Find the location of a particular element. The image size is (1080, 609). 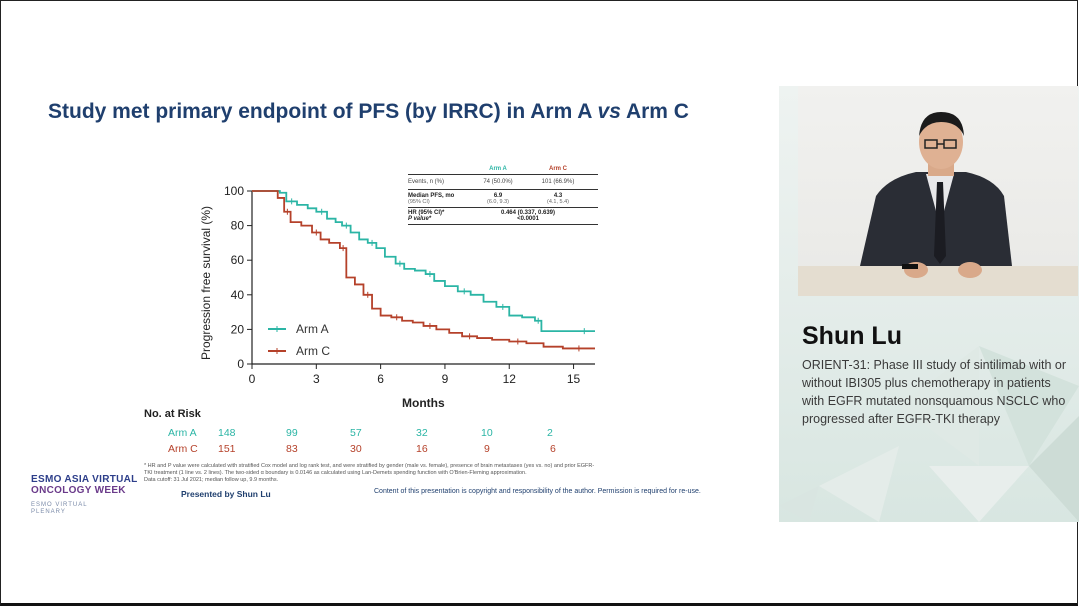

y-tick-label: 100 is located at coordinates (234, 191).